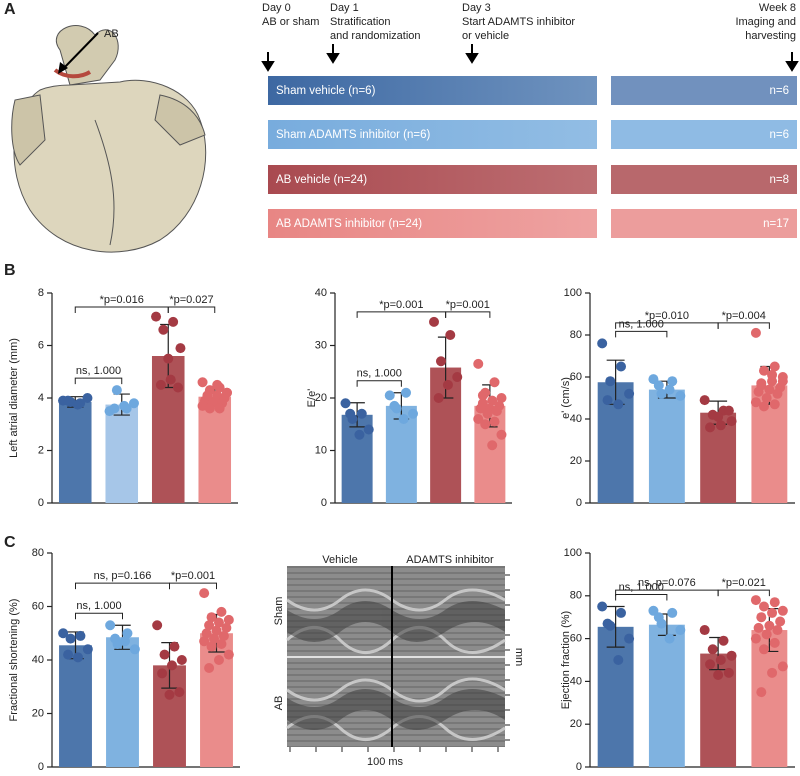  I want to click on error-bar, so click(615, 626).